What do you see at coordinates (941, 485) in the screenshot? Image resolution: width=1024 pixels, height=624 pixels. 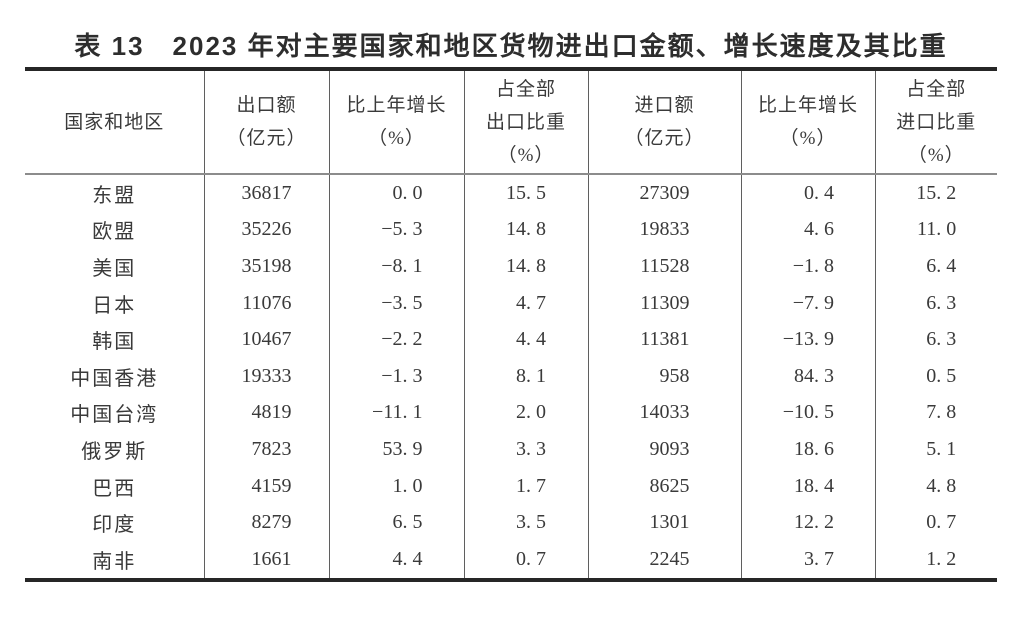 I see `import-share-value: 4. 8` at bounding box center [941, 485].